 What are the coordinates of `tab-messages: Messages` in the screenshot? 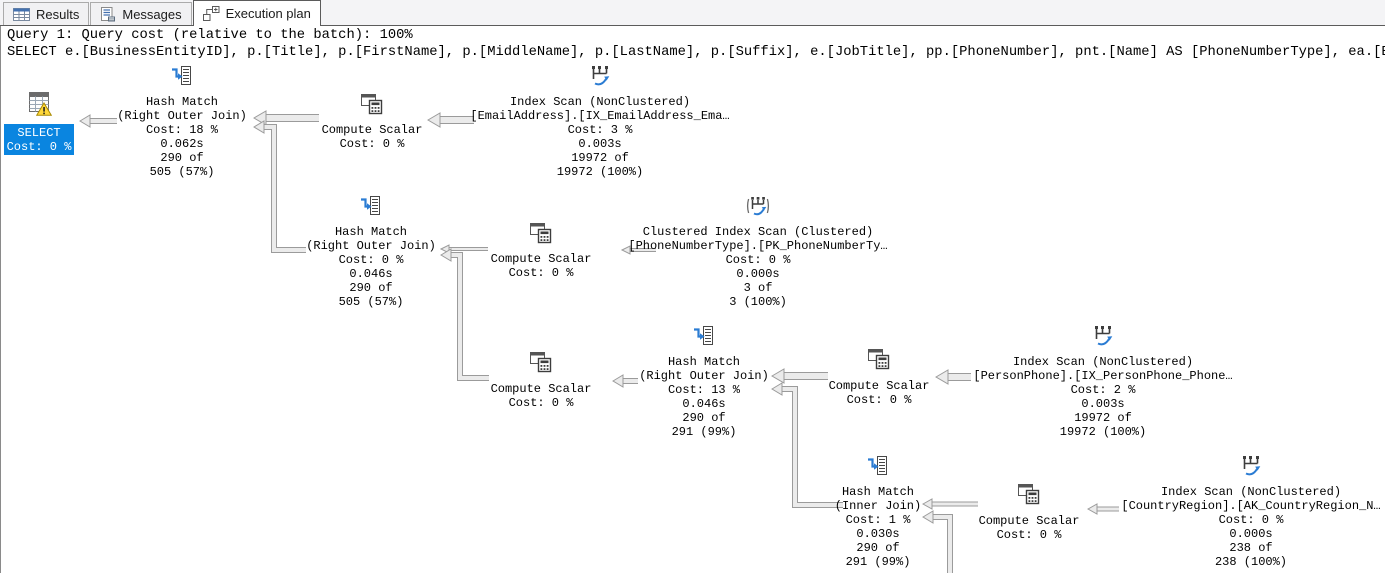 It's located at (141, 13).